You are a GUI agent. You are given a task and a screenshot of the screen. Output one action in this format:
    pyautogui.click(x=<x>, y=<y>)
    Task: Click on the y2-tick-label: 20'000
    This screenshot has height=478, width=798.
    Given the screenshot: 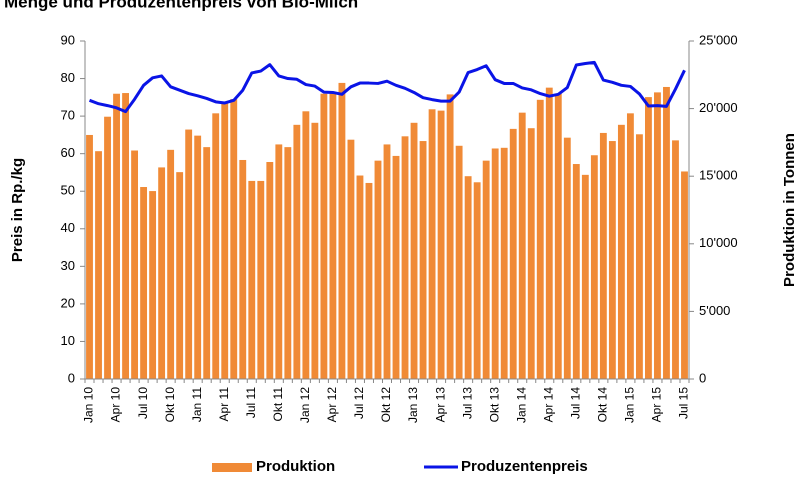 What is the action you would take?
    pyautogui.click(x=718, y=107)
    